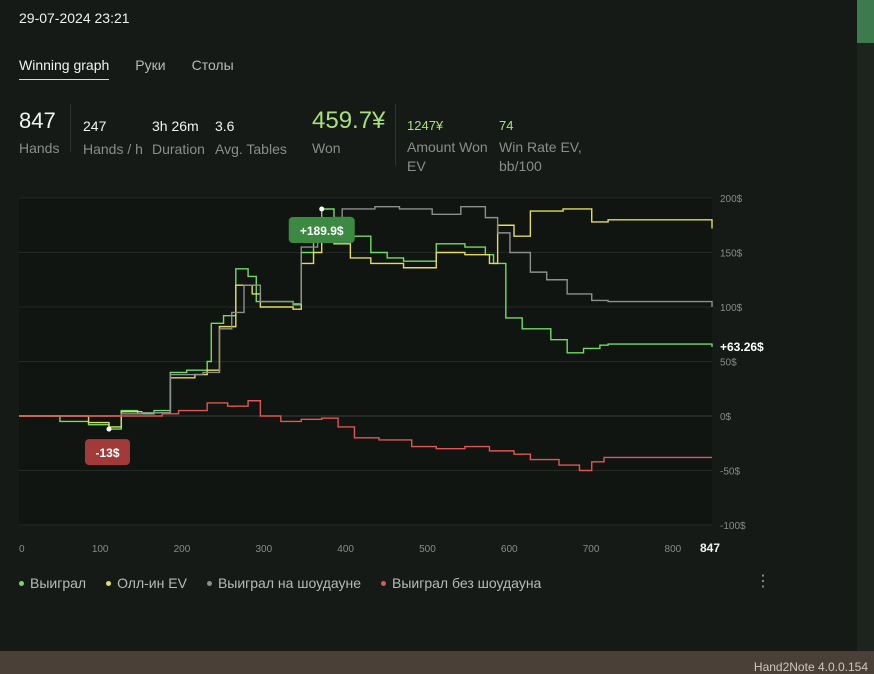 This screenshot has width=874, height=674. What do you see at coordinates (251, 138) in the screenshot?
I see `stat-avg-tables: 3.6 Avg. Tables` at bounding box center [251, 138].